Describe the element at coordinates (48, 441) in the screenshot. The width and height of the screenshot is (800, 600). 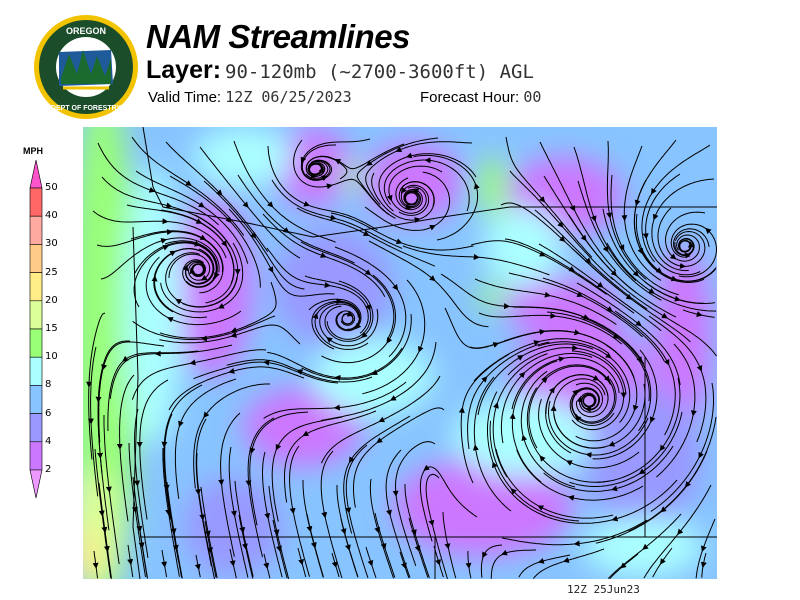
I see `legend-tick: 4` at that location.